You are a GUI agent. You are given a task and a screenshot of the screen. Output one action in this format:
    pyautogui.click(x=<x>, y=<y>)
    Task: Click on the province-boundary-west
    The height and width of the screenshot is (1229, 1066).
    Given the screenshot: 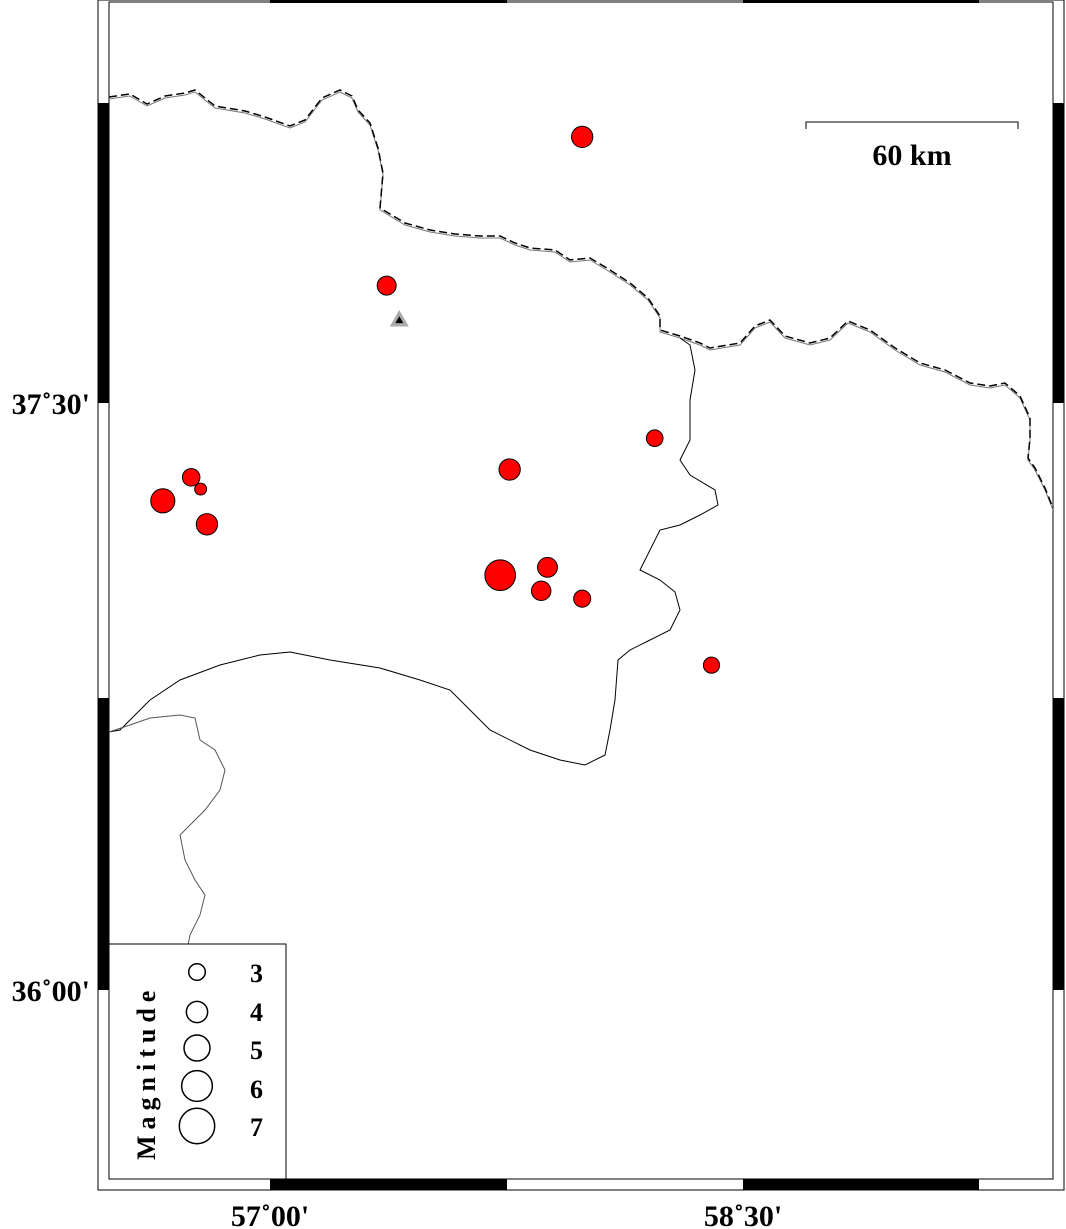 What is the action you would take?
    pyautogui.click(x=167, y=830)
    